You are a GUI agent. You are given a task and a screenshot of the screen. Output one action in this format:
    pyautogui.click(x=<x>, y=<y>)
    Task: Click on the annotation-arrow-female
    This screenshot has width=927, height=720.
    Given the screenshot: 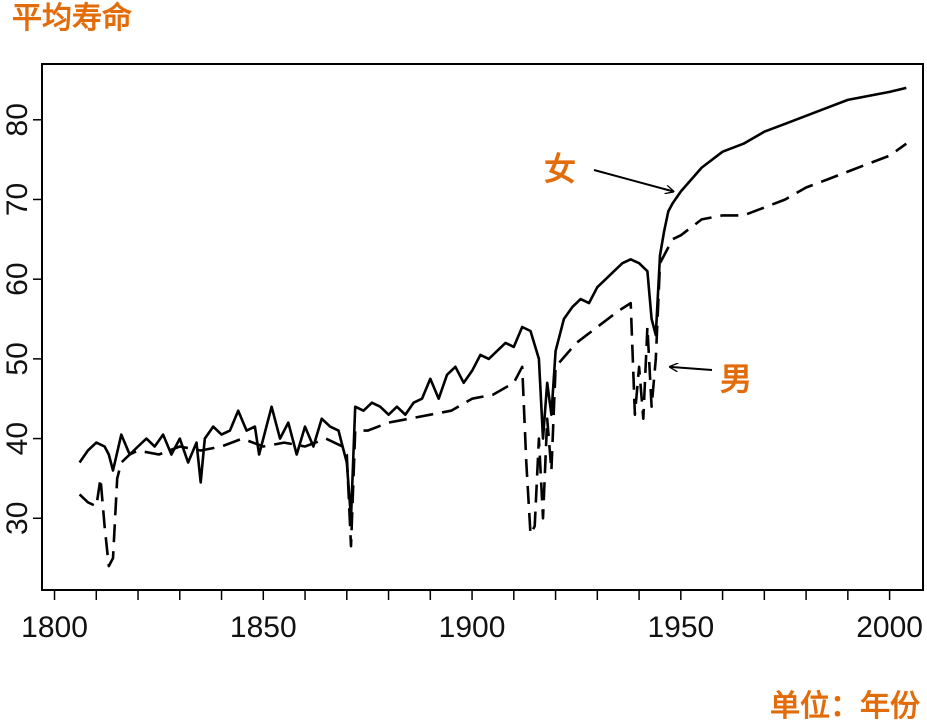 What is the action you would take?
    pyautogui.click(x=633, y=180)
    